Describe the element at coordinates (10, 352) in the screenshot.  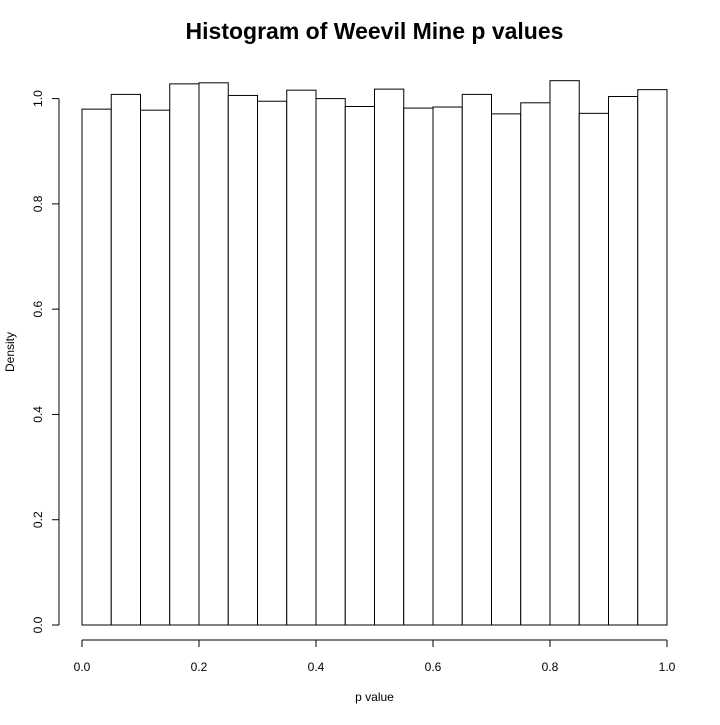
I see `y-axis-label: Density` at that location.